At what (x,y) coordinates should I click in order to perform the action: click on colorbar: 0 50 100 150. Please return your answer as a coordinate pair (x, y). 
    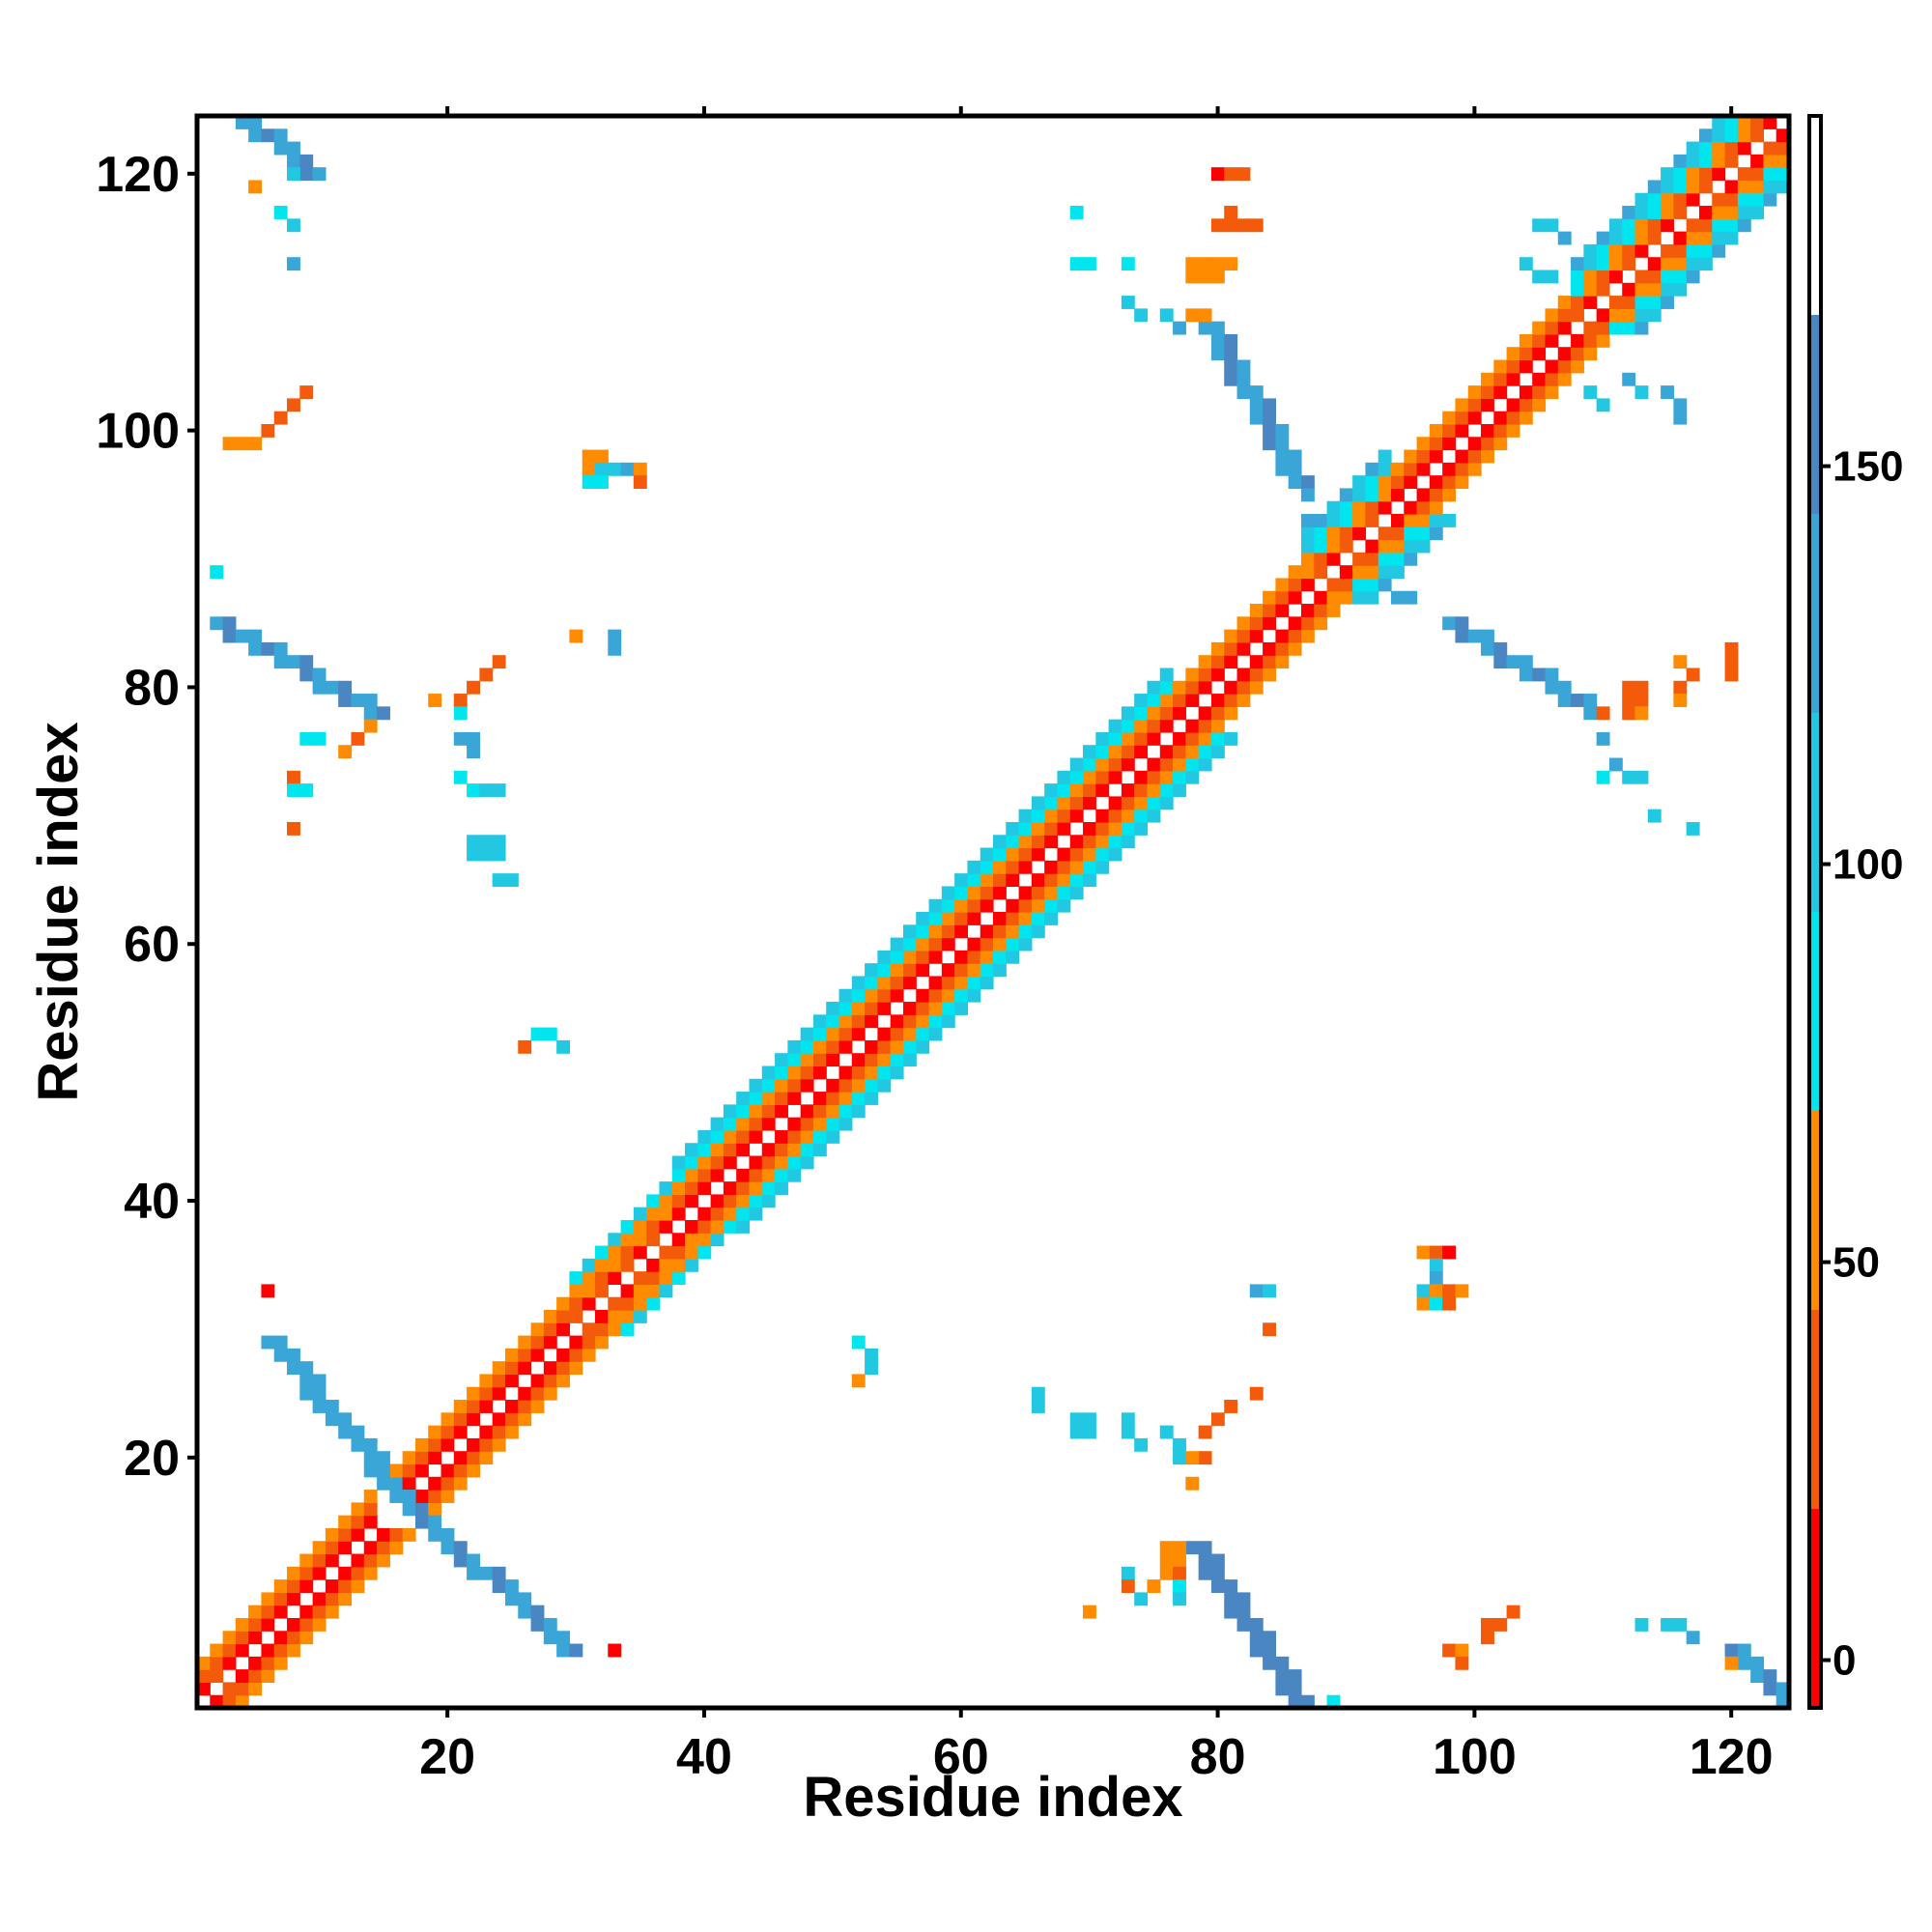
    Looking at the image, I should click on (1855, 912).